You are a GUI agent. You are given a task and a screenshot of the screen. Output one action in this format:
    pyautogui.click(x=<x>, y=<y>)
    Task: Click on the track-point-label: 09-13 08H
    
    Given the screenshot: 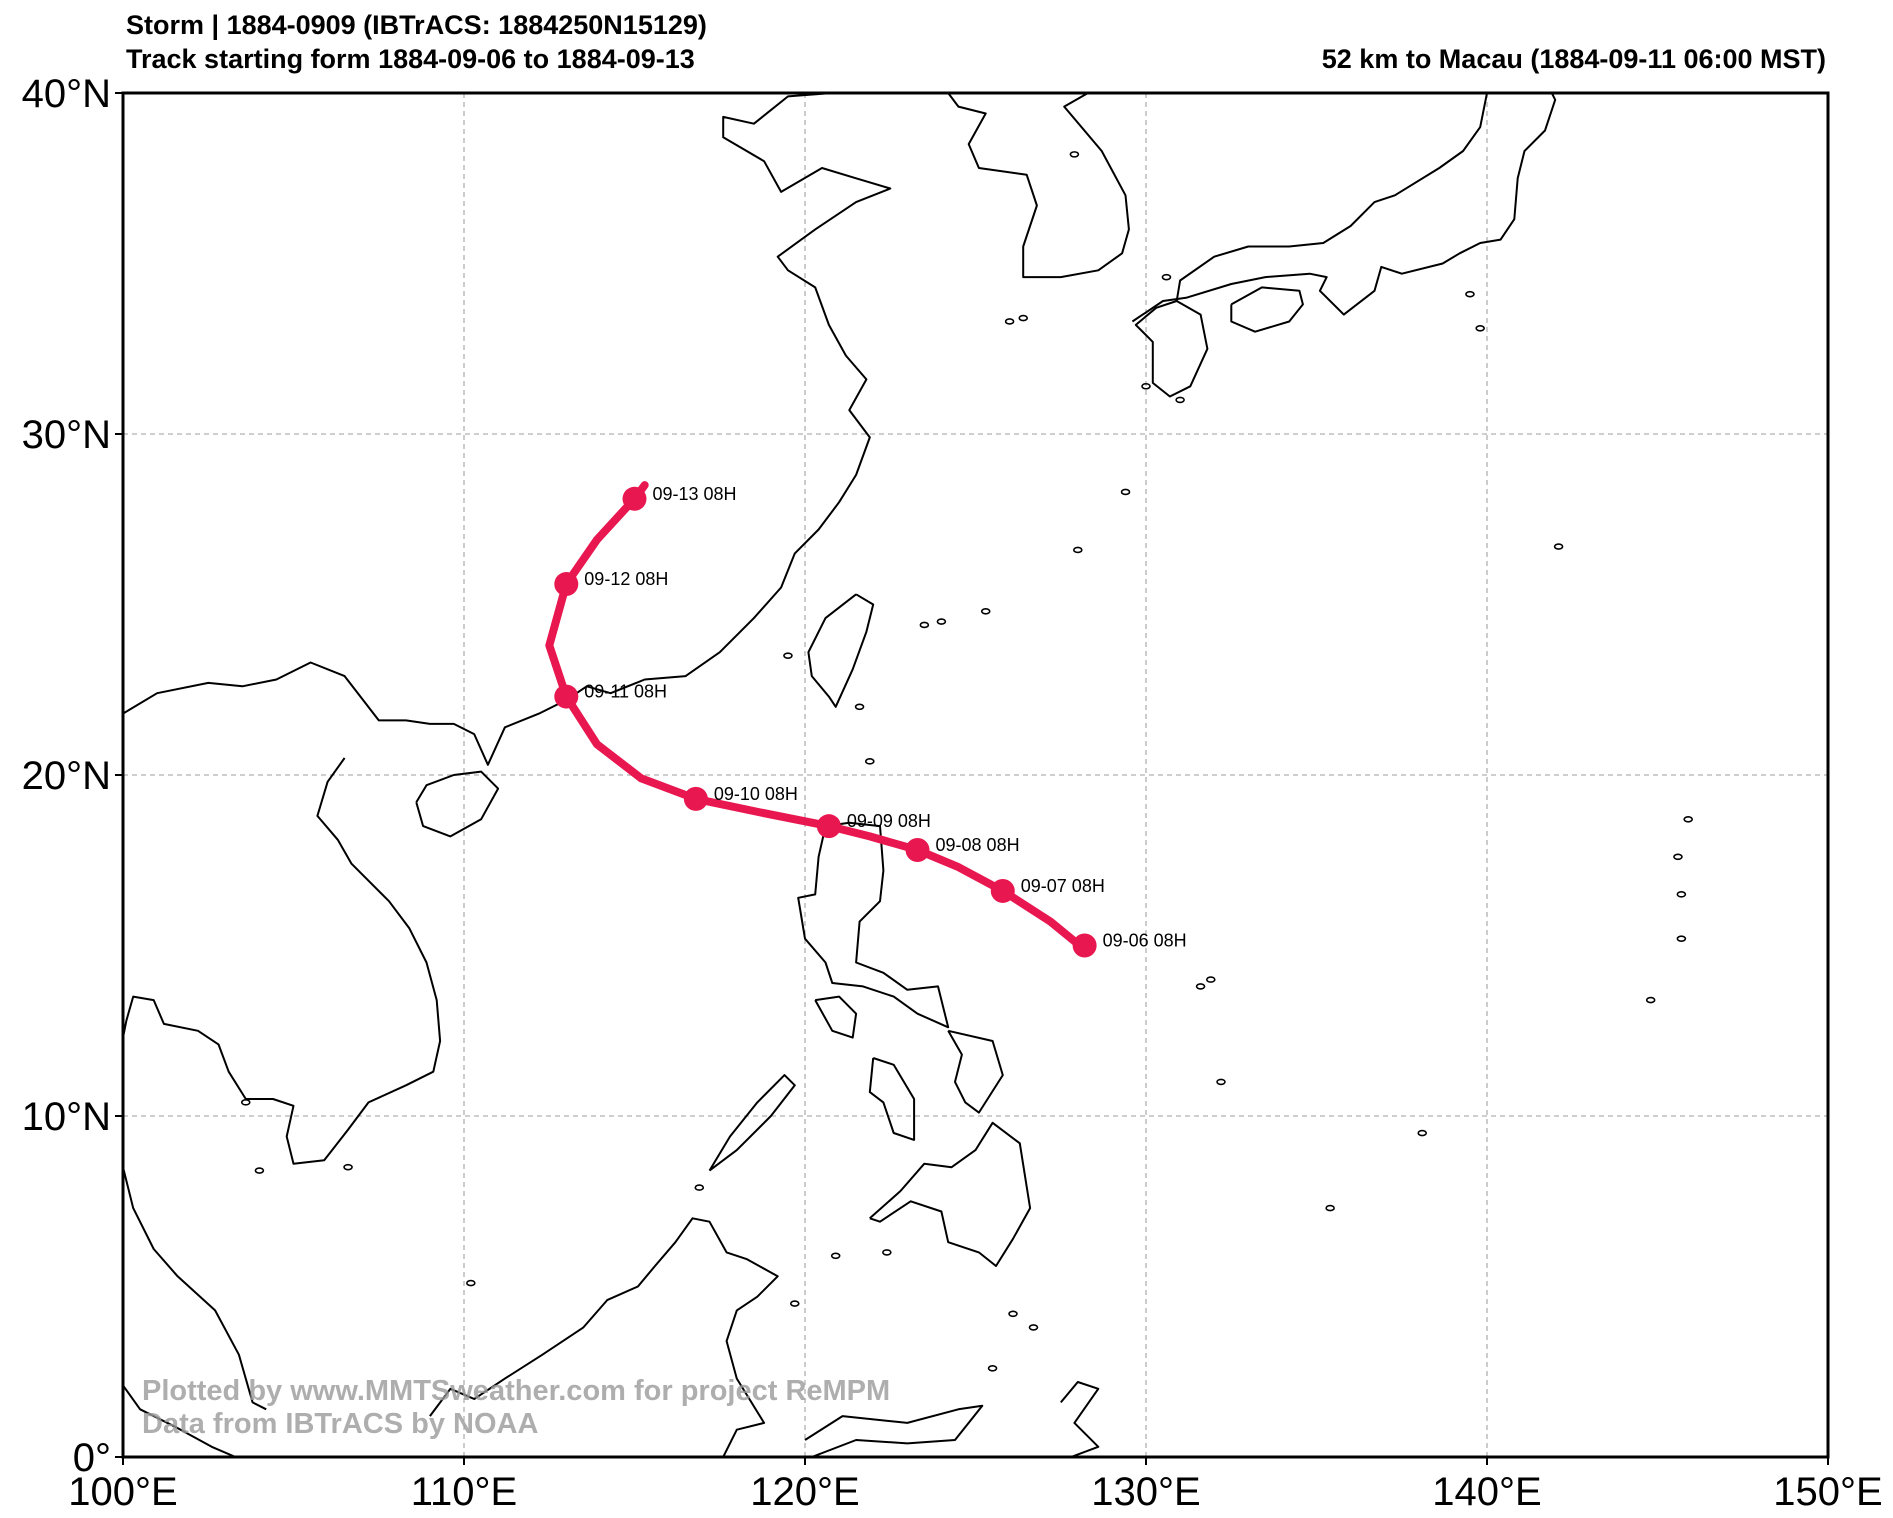 What is the action you would take?
    pyautogui.click(x=695, y=494)
    